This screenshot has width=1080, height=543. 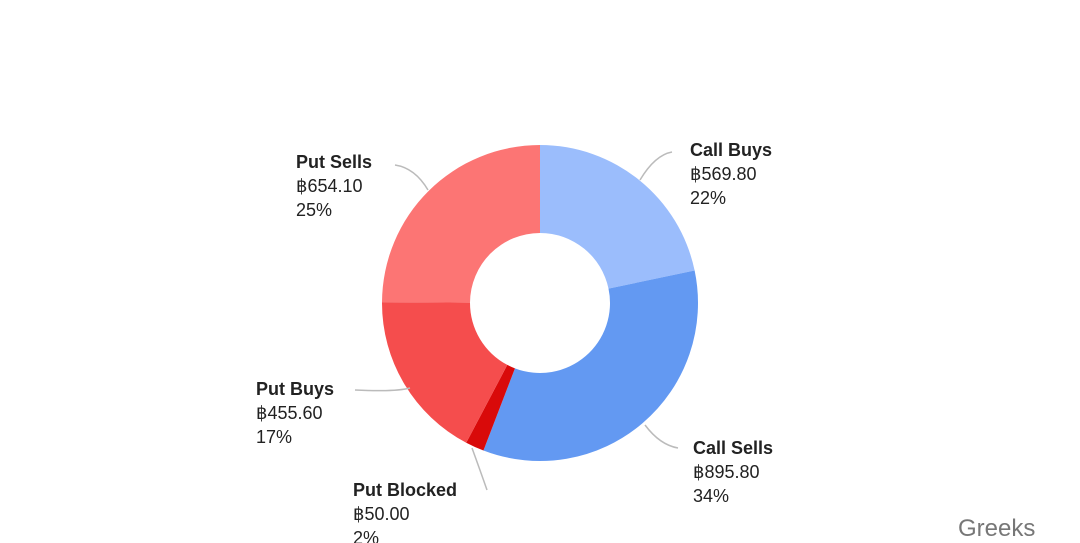 I want to click on value-label: ฿50.00, so click(x=381, y=514).